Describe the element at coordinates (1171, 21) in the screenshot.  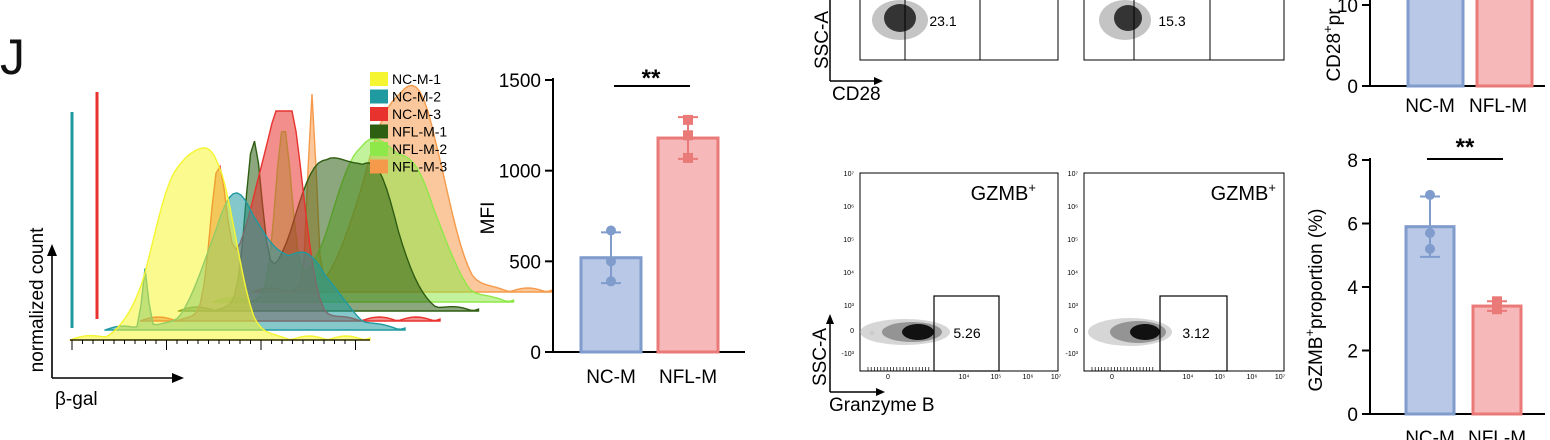
I see `flow-value-cd28-nfl: 15.3` at that location.